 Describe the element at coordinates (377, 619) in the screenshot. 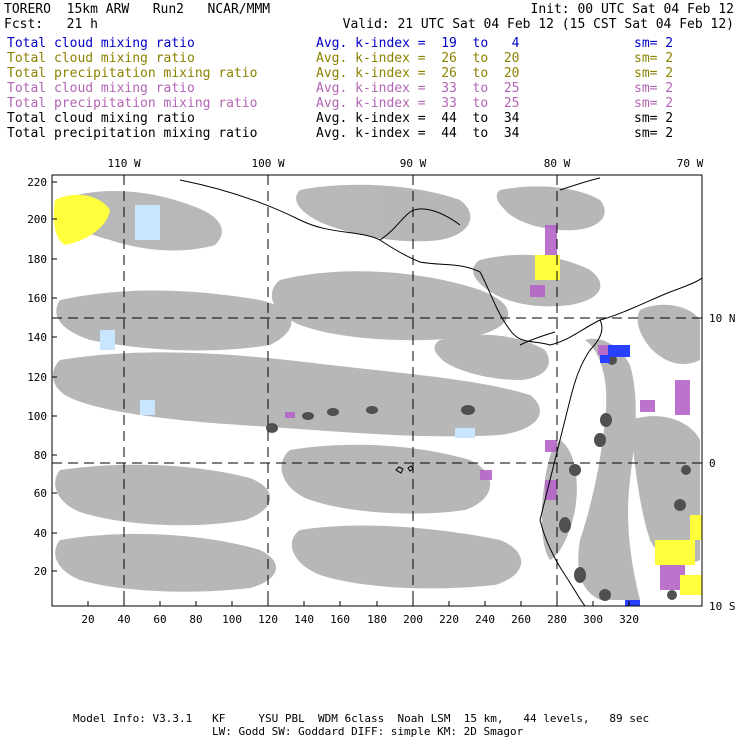

I see `x-tick-label: 180` at that location.